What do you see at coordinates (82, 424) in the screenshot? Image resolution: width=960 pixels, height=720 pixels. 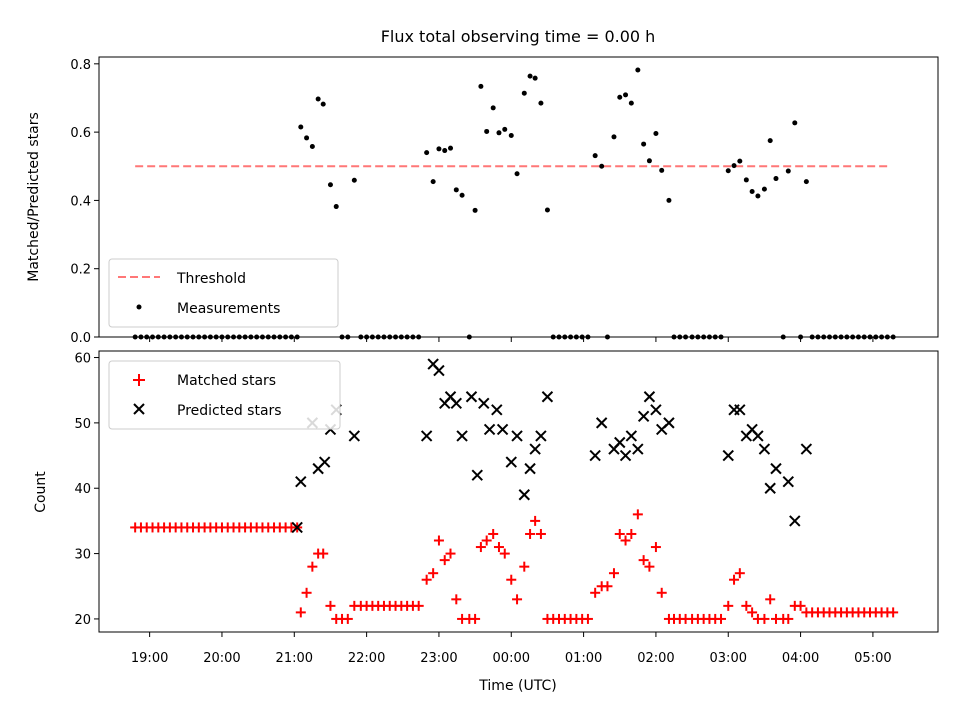 I see `y-tick-label: 50` at bounding box center [82, 424].